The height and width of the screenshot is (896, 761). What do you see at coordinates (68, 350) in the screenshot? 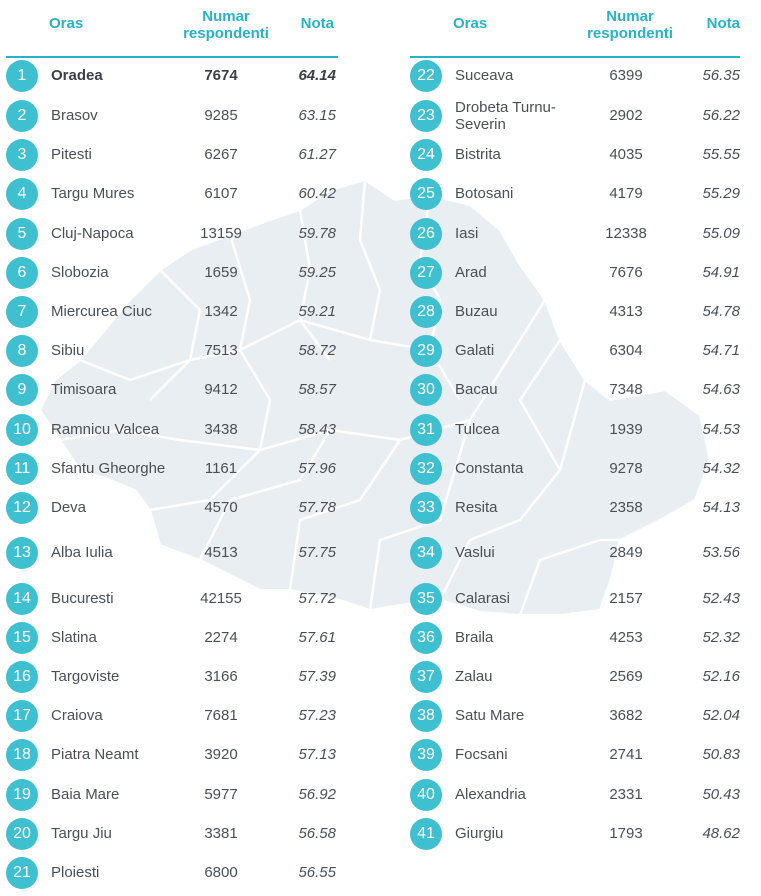
I see `city-name: Sibiu` at bounding box center [68, 350].